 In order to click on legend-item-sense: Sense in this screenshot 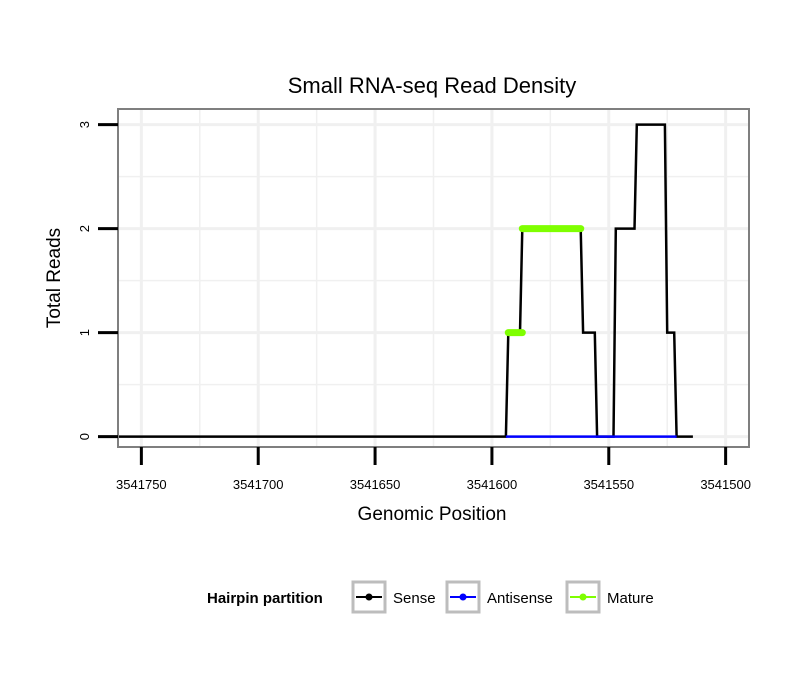, I will do `click(393, 597)`.